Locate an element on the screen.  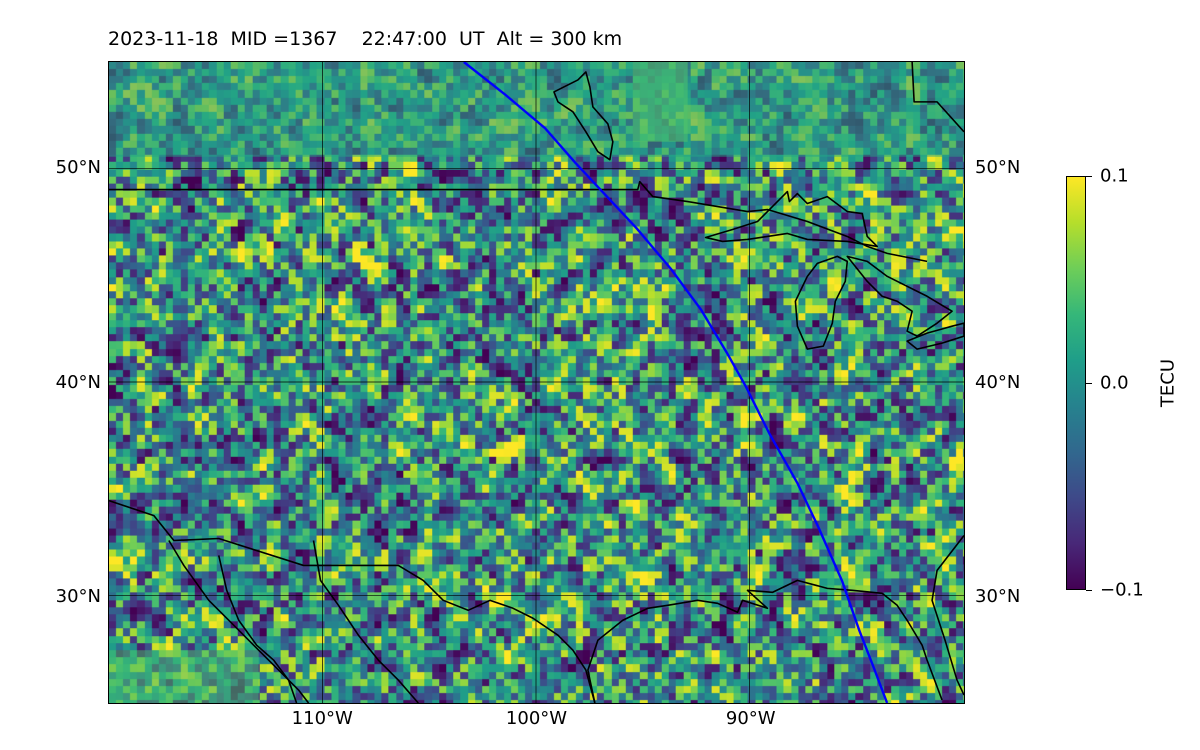
lat-tick-label-left: 30°N is located at coordinates (78, 596).